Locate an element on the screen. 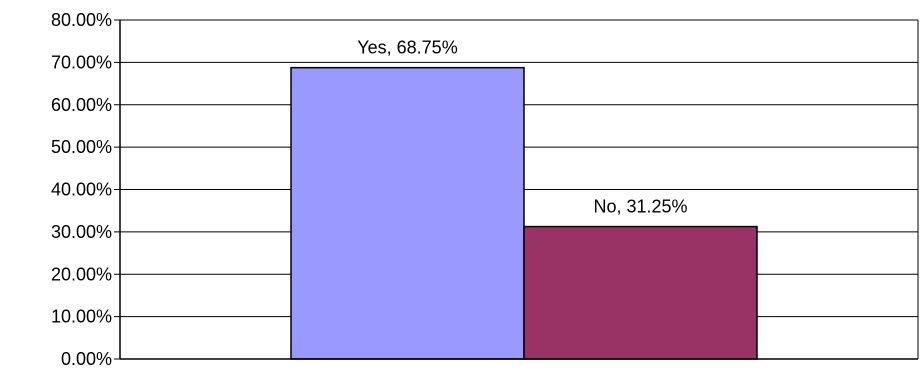 This screenshot has width=920, height=373. y-tick-label: 30.00% is located at coordinates (81, 232).